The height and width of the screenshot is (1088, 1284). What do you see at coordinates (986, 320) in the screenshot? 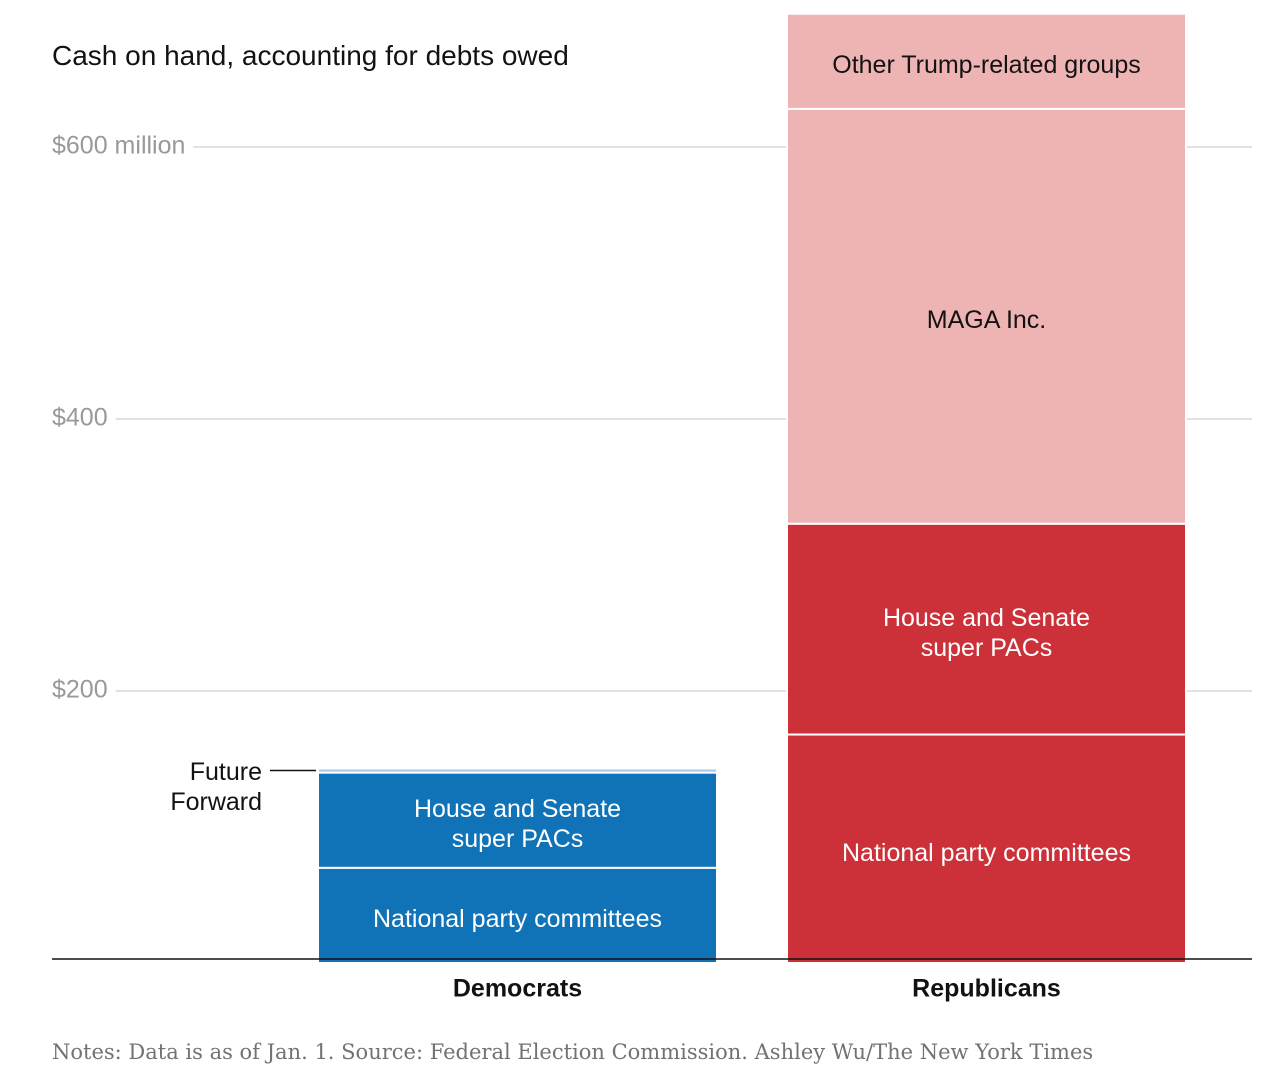
I see `segment-label: MAGA Inc.` at bounding box center [986, 320].